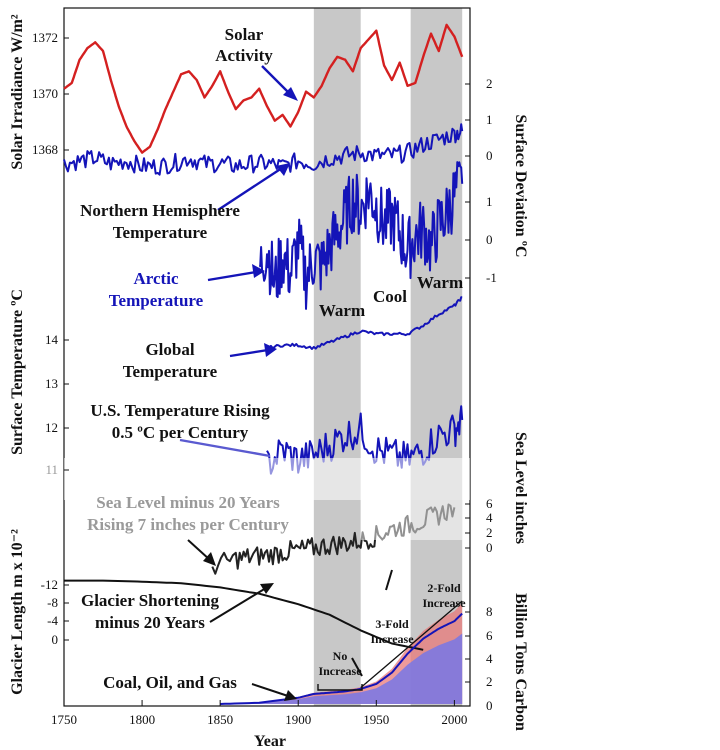  Describe the element at coordinates (249, 353) in the screenshot. I see `arrow-global` at that location.